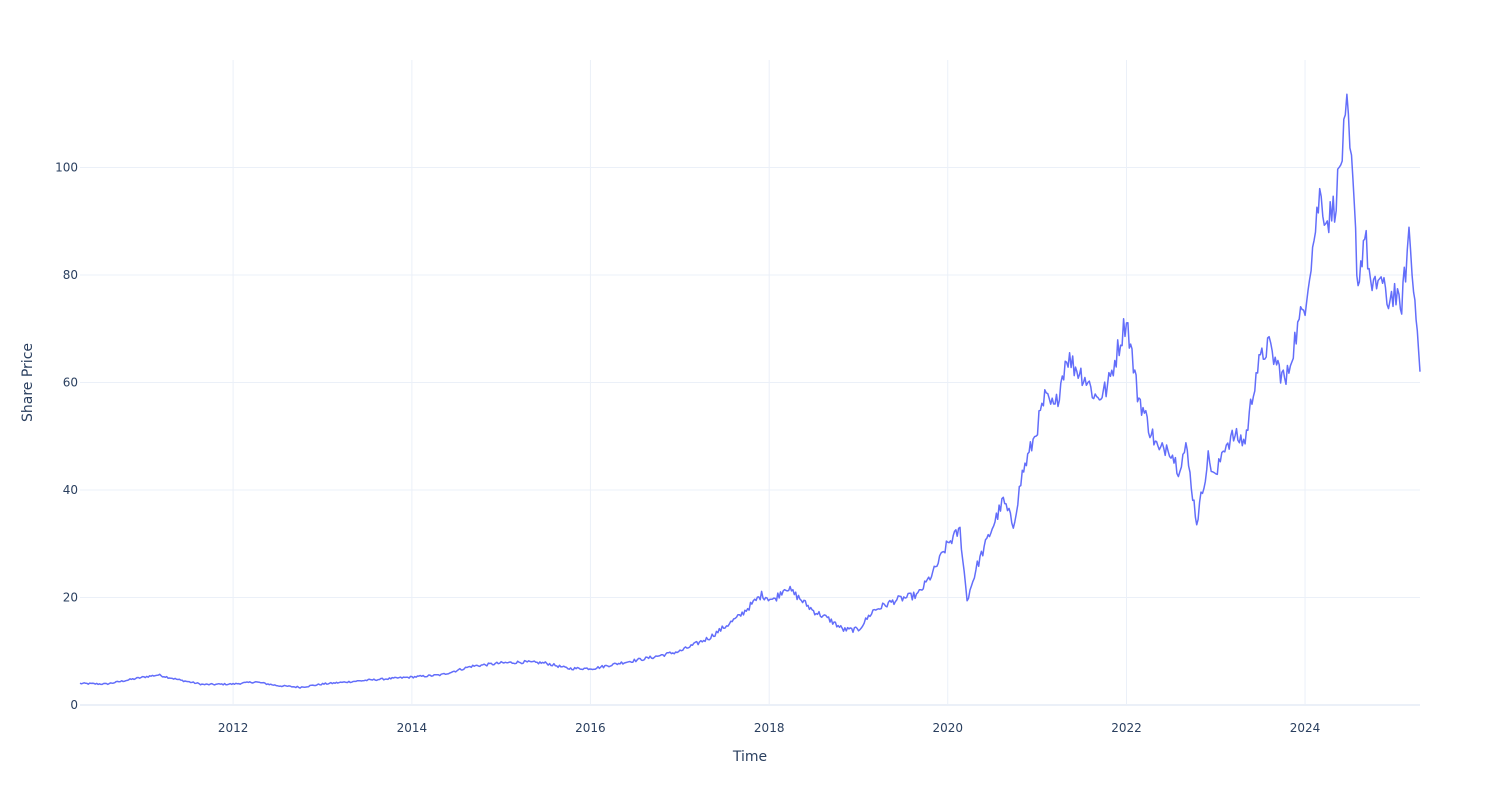 The image size is (1500, 800). I want to click on x-tick-label: 2020, so click(947, 728).